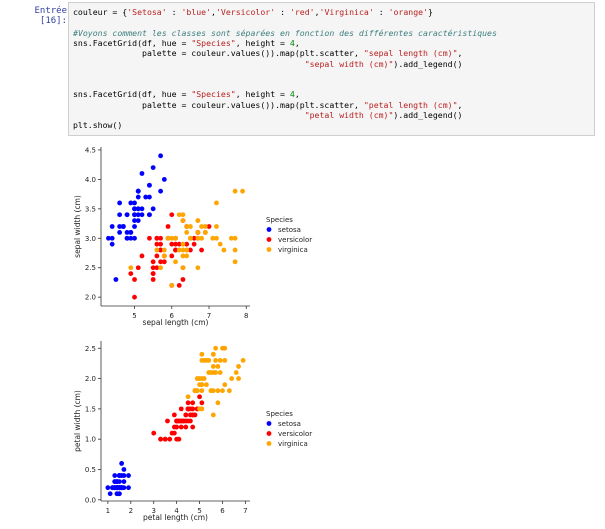  Describe the element at coordinates (108, 511) in the screenshot. I see `x-tick-label: 1` at that location.